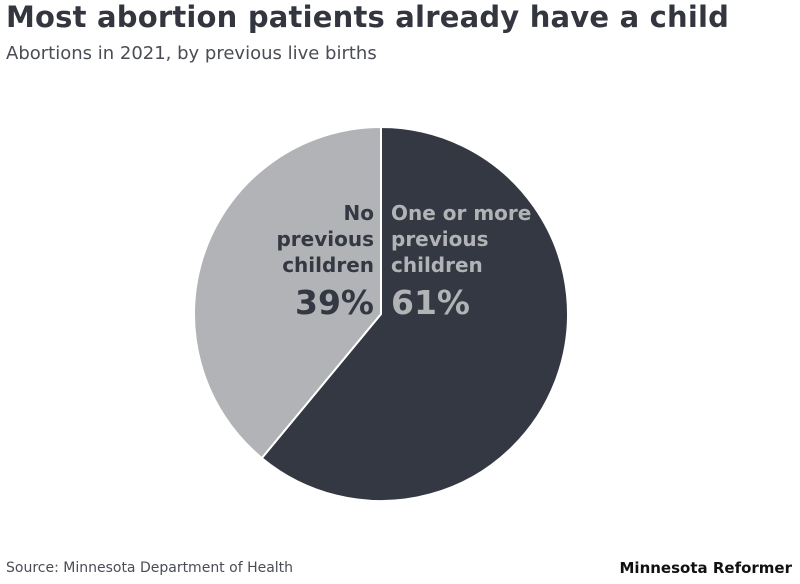 The width and height of the screenshot is (800, 584). What do you see at coordinates (359, 213) in the screenshot?
I see `slice-label-1-line-0: No` at bounding box center [359, 213].